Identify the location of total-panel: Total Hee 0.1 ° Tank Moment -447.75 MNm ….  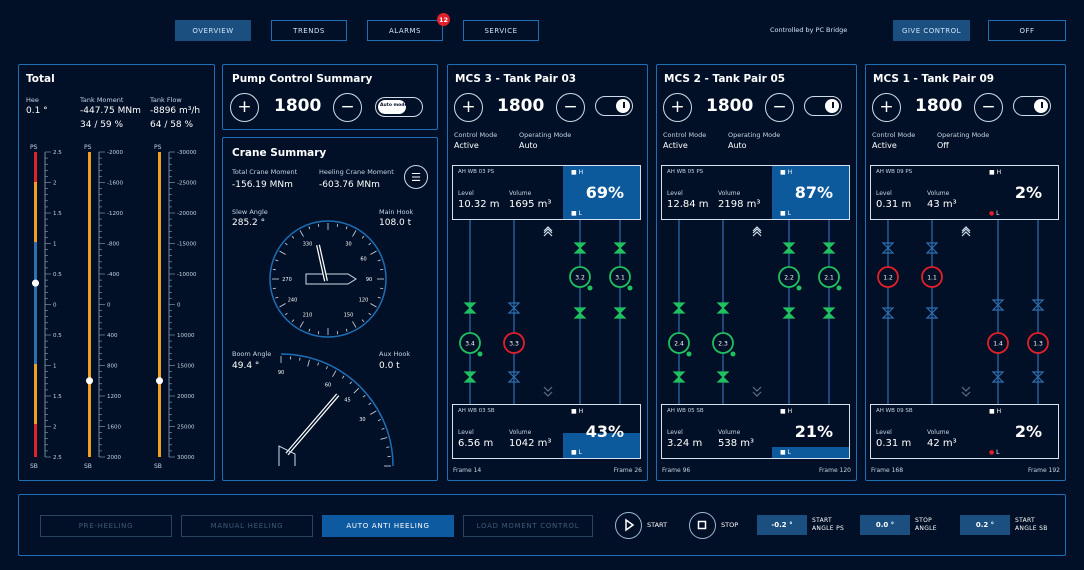
(116, 272).